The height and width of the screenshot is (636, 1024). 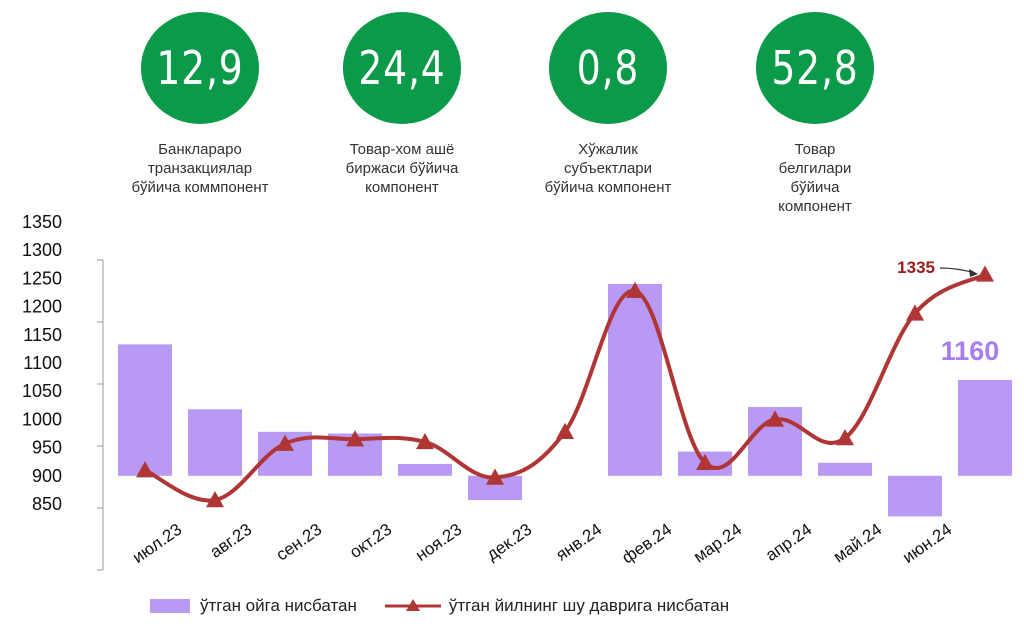 I want to click on x-tick-label: окт.23, so click(x=370, y=541).